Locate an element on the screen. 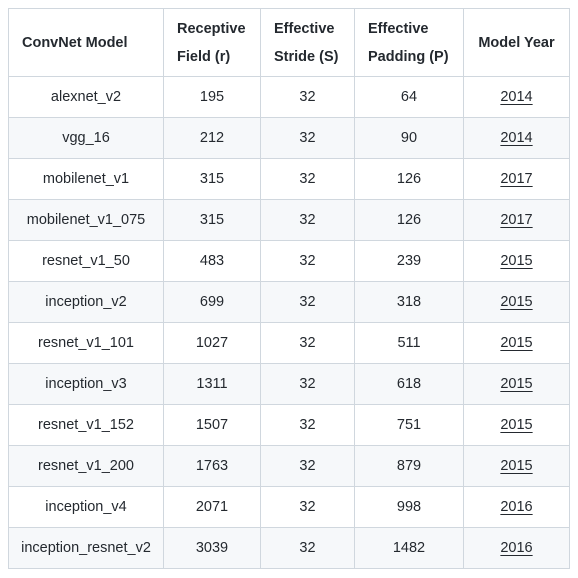 The width and height of the screenshot is (578, 578). table-row: resnet_v1_152 1507 32 751 2015 is located at coordinates (289, 425).